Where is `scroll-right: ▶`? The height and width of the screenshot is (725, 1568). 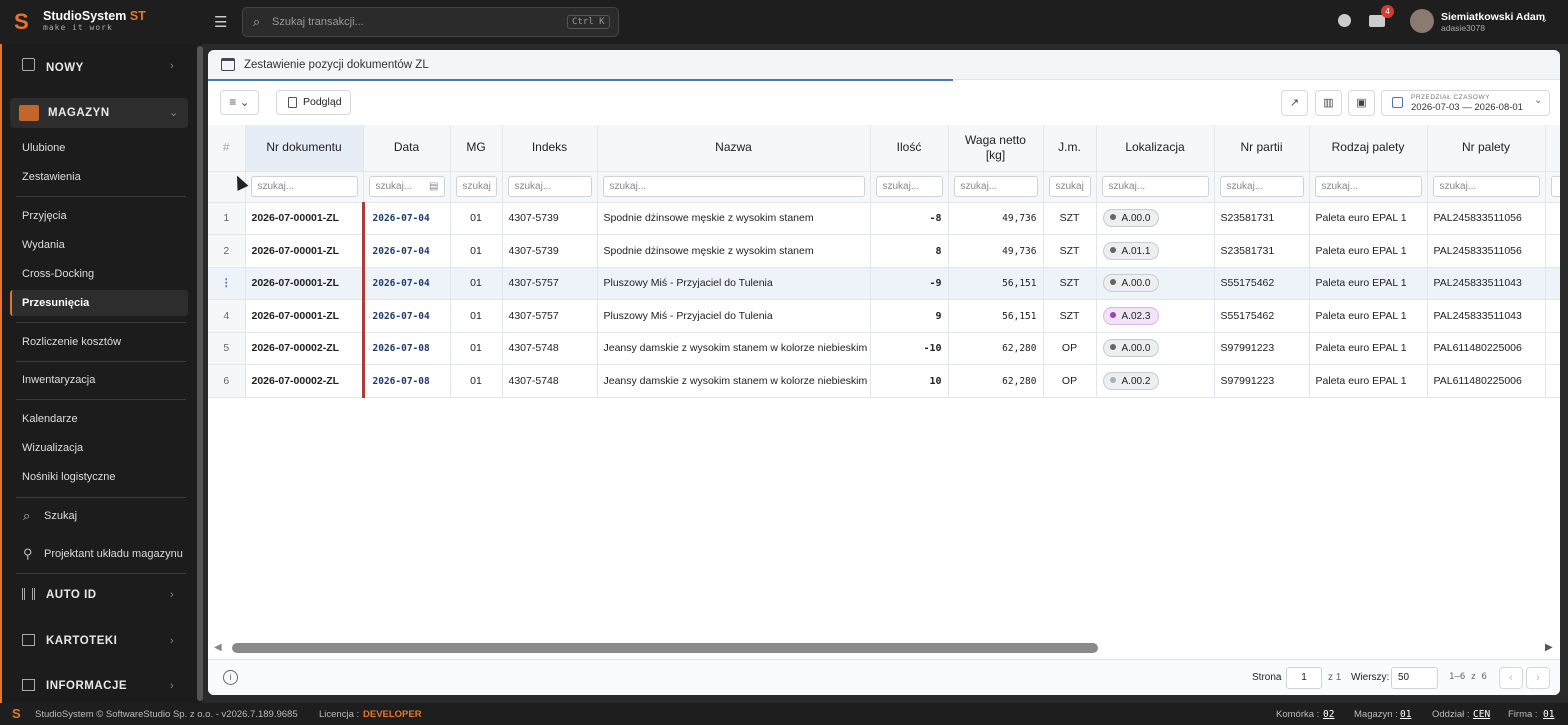 scroll-right: ▶ is located at coordinates (1549, 647).